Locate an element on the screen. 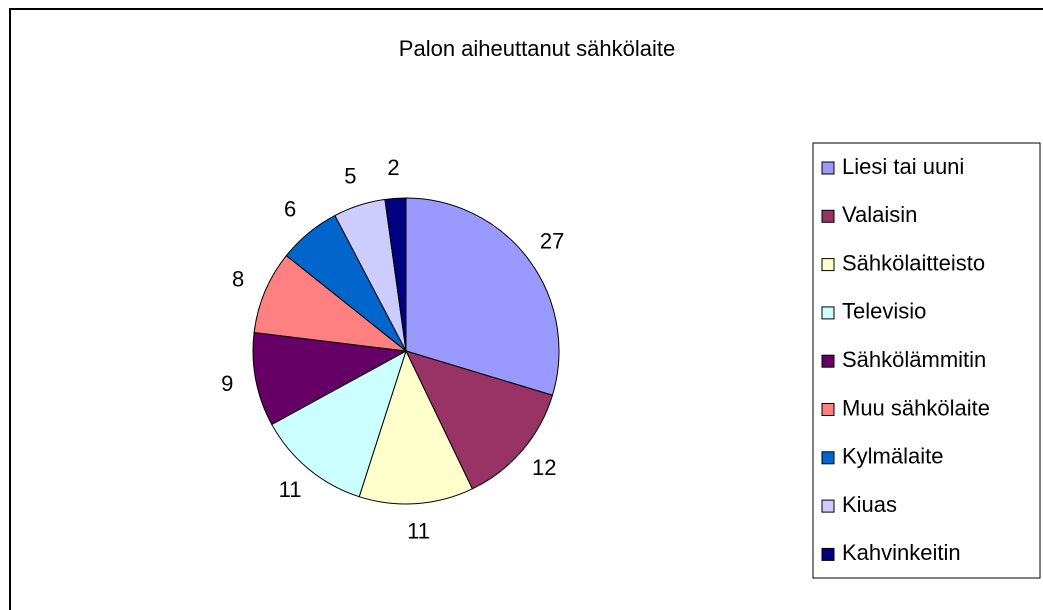  legend-label: Kahvinkeitin is located at coordinates (901, 552).